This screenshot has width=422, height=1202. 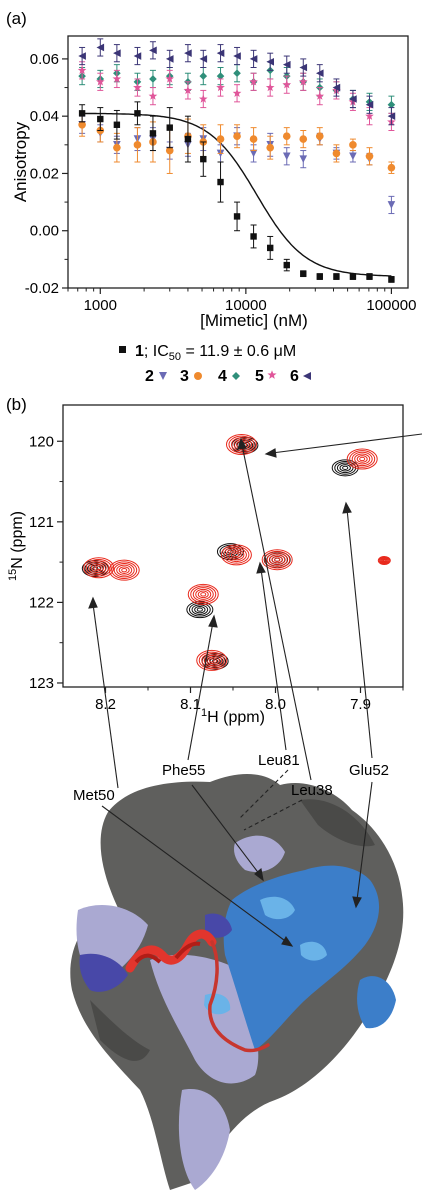 What do you see at coordinates (259, 376) in the screenshot?
I see `legend-number-5: 5` at bounding box center [259, 376].